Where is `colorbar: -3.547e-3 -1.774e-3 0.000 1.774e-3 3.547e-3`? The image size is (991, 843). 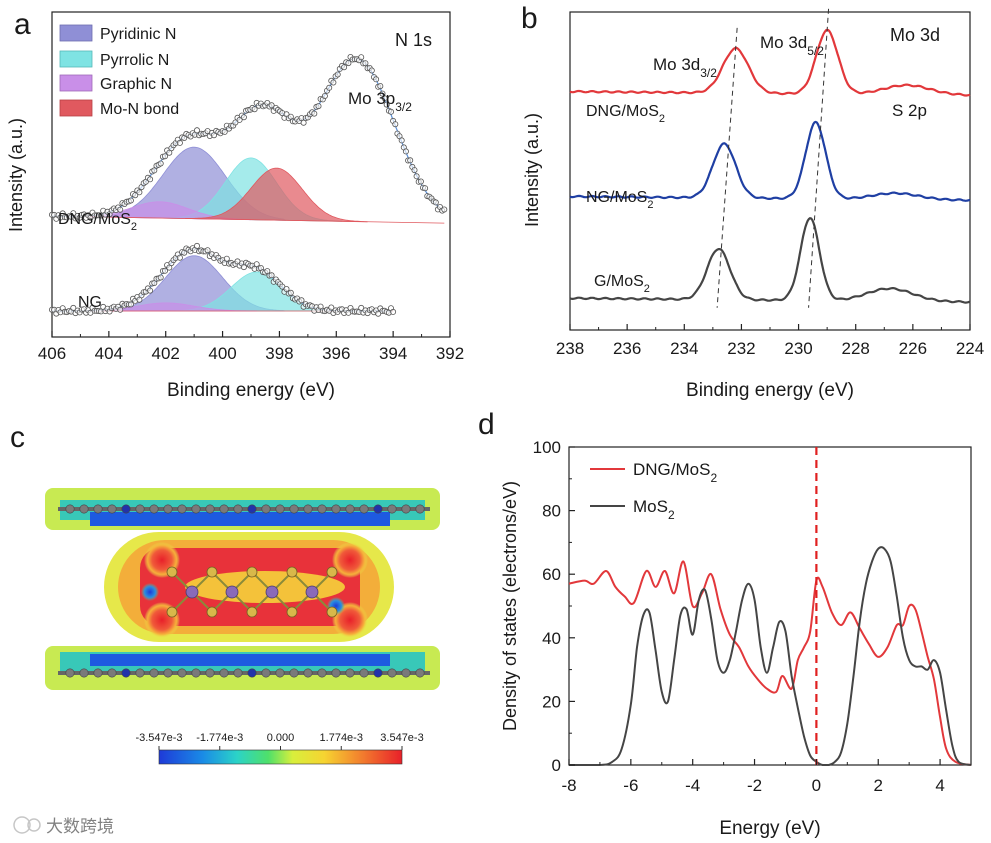
colorbar: -3.547e-3 -1.774e-3 0.000 1.774e-3 3.547e-3 is located at coordinates (279, 748).